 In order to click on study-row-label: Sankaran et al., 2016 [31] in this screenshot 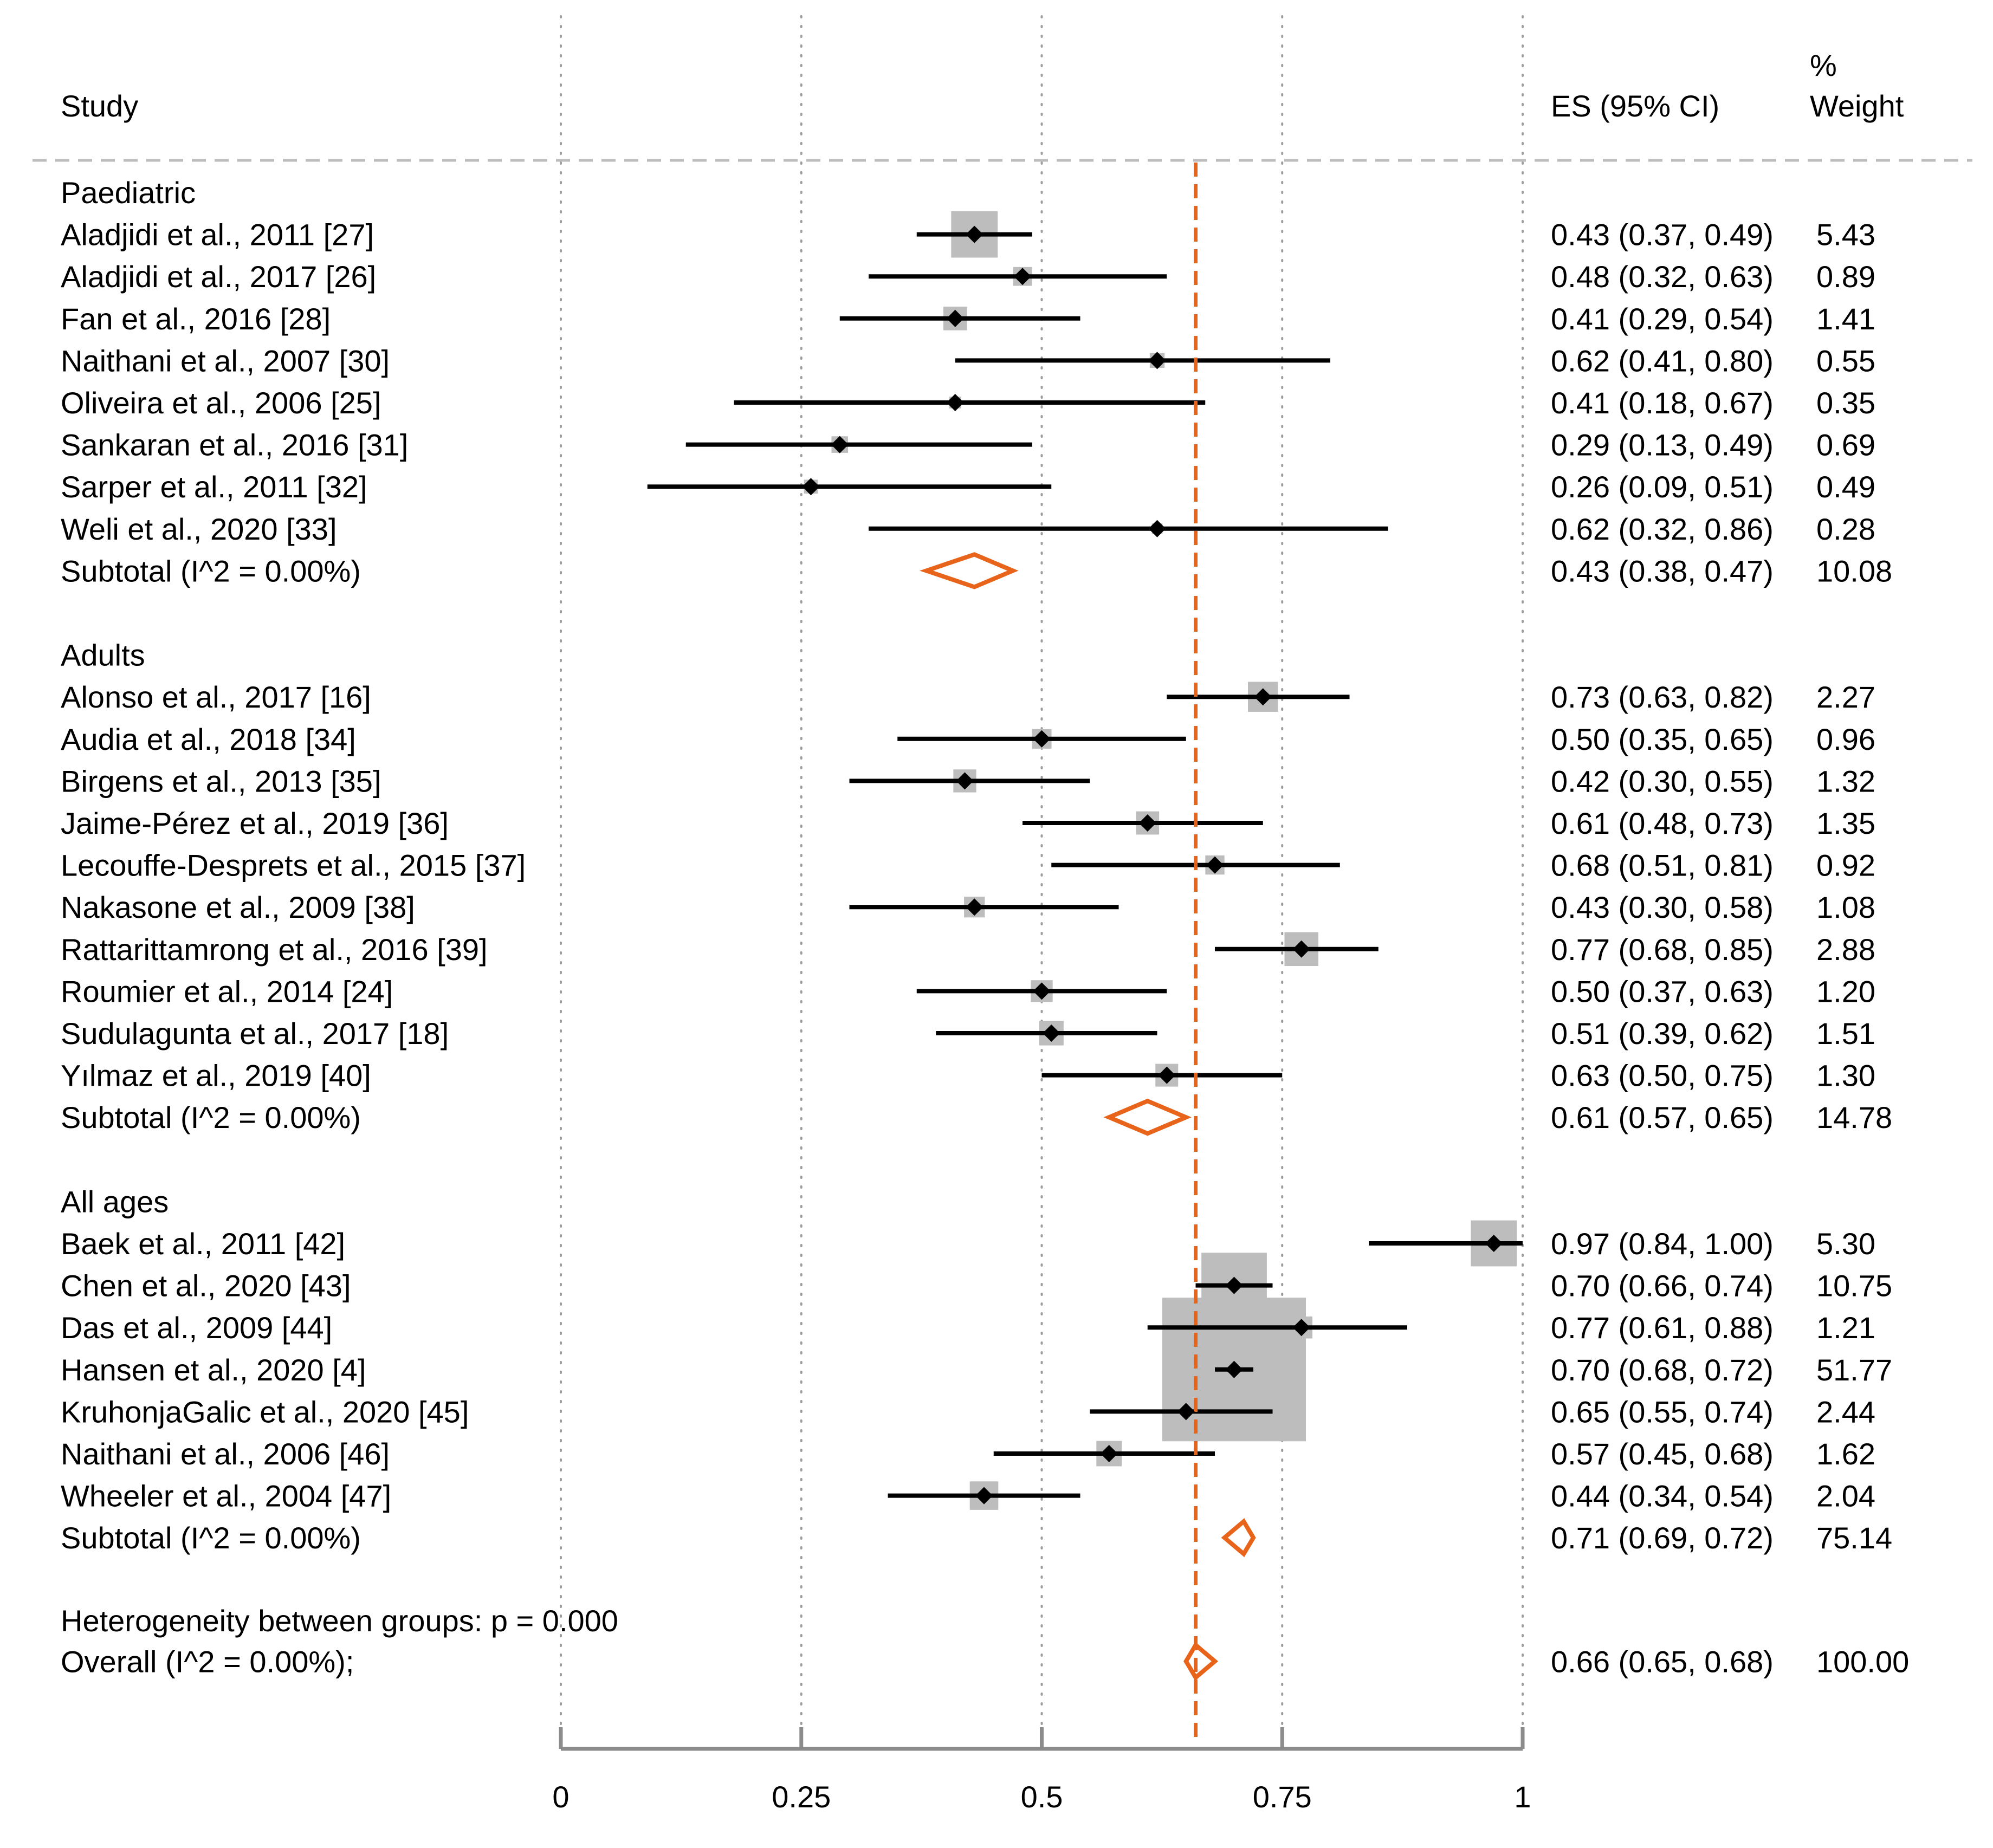, I will do `click(234, 445)`.